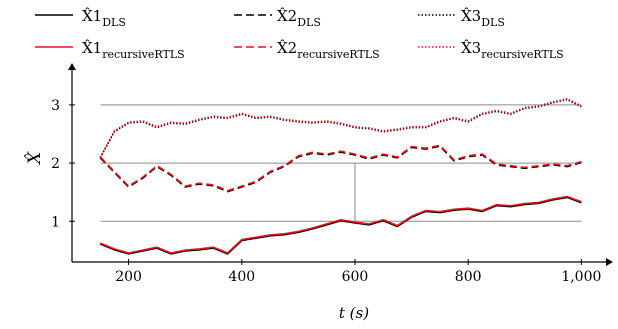  I want to click on x-tick-label-600: 600, so click(355, 277).